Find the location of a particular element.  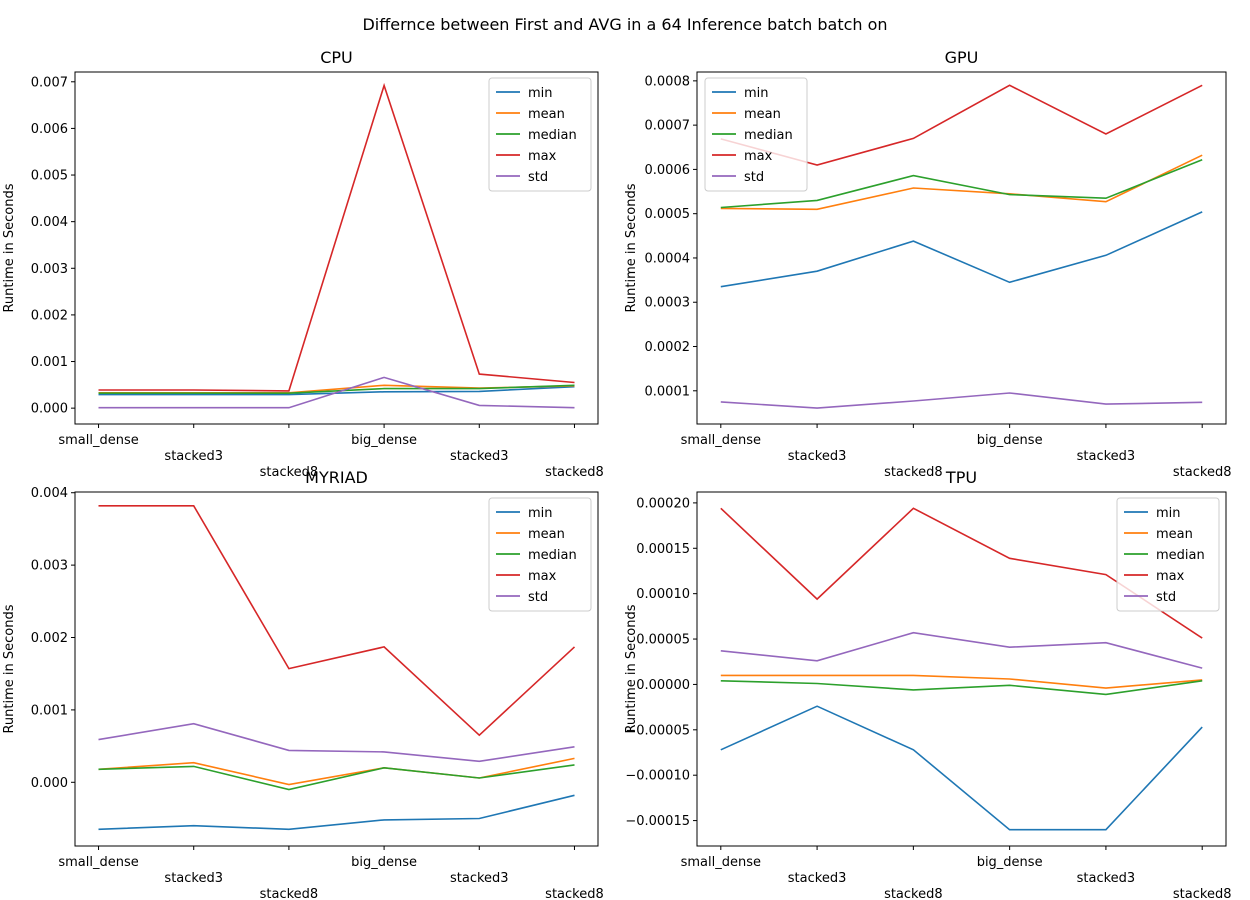

y-tick-label: 0.00000 is located at coordinates (663, 685).